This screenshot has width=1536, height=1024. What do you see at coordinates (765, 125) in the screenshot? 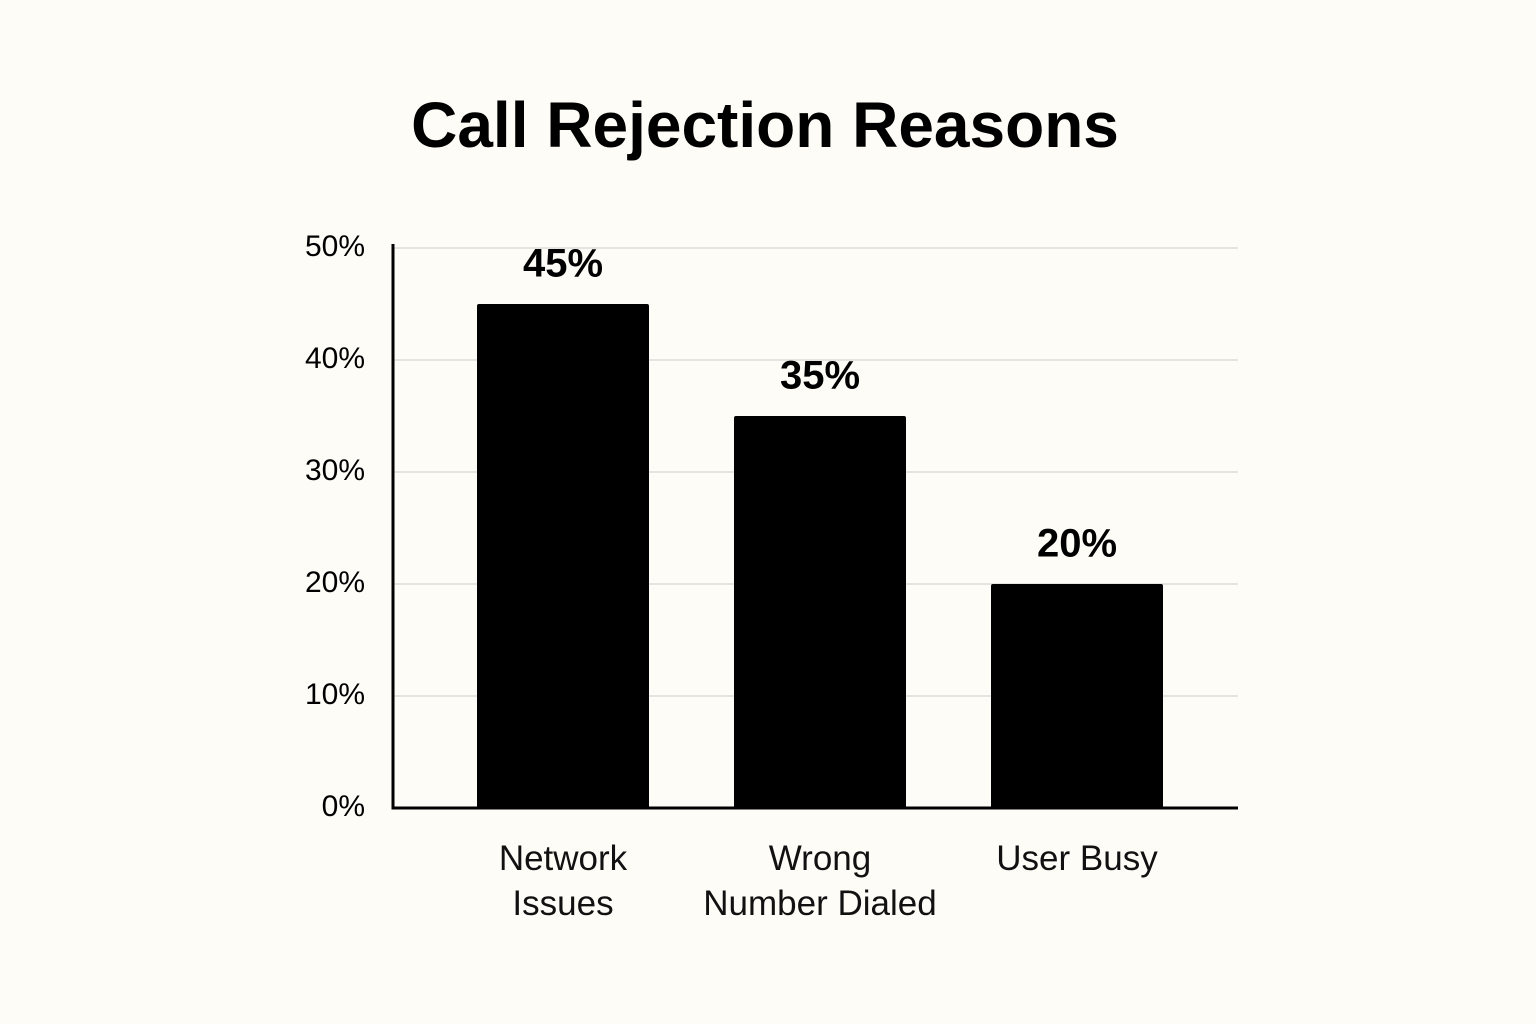
I see `chart-title: Call Rejection Reasons` at bounding box center [765, 125].